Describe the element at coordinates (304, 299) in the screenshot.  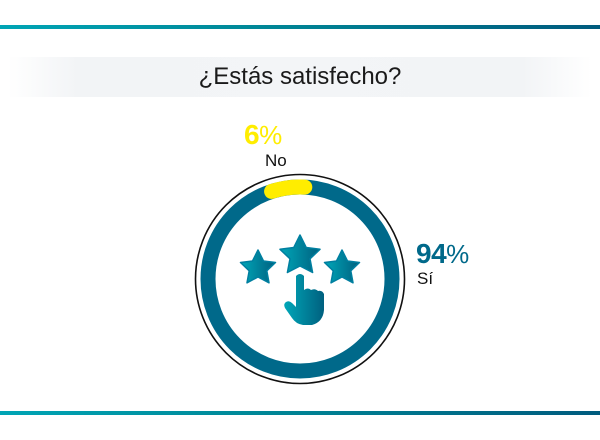
I see `pointing-hand-icon` at that location.